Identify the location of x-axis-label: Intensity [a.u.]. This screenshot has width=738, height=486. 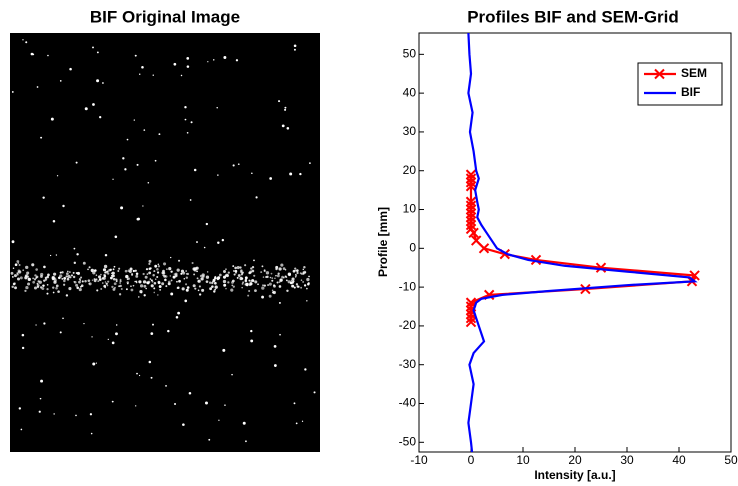
(574, 475).